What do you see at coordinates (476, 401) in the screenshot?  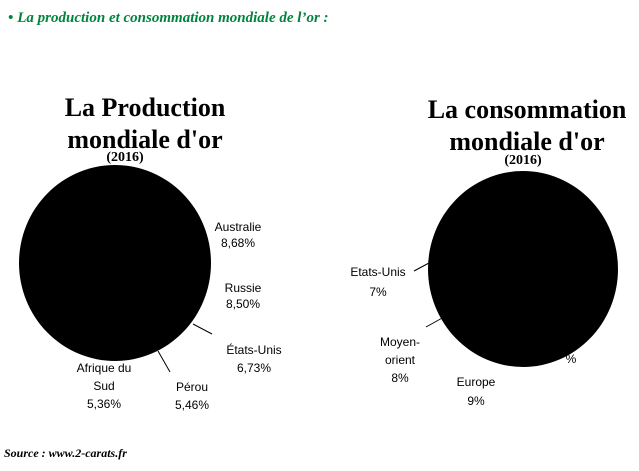 I see `consumption-value-europe: 9%` at bounding box center [476, 401].